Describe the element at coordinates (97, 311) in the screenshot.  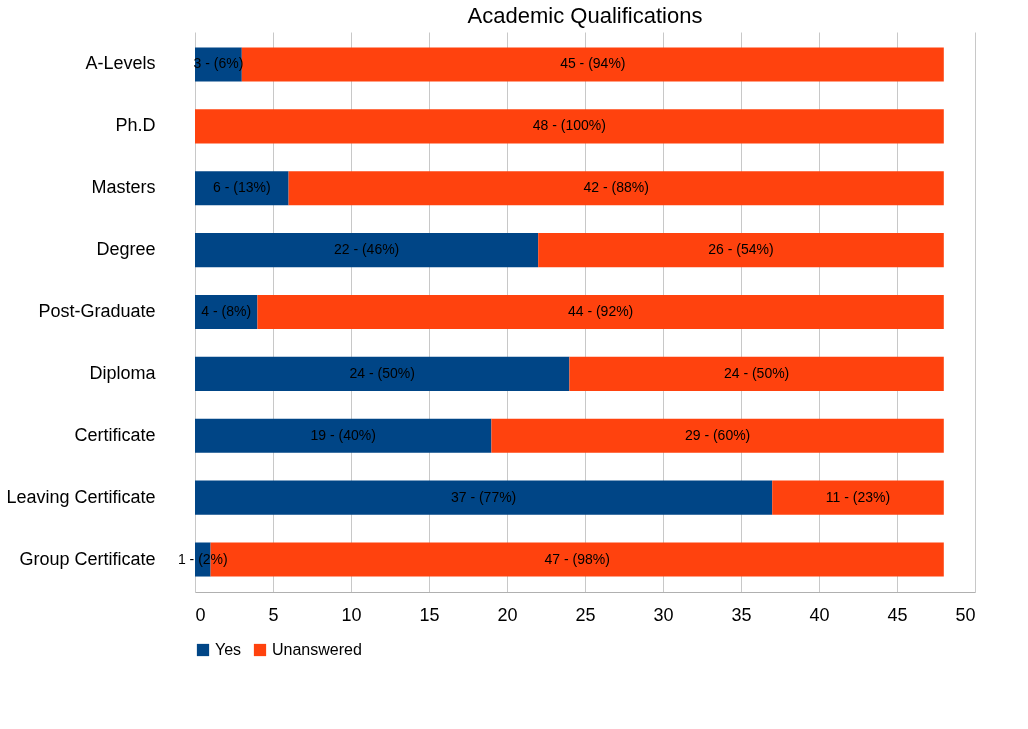
I see `y-tick-label: Post-Graduate` at that location.